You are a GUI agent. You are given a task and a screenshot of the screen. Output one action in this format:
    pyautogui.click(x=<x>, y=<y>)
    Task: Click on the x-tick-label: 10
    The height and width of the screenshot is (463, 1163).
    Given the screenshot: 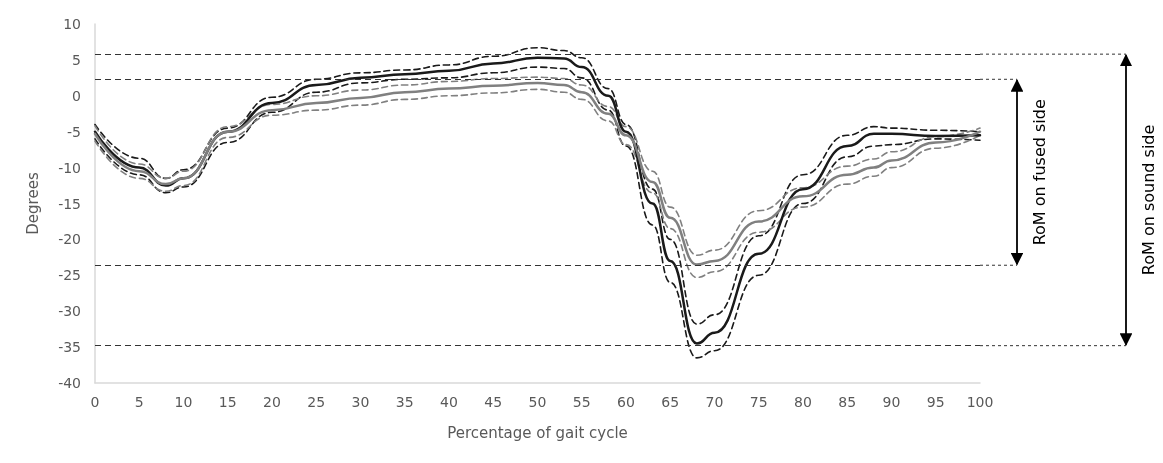 What is the action you would take?
    pyautogui.click(x=183, y=402)
    